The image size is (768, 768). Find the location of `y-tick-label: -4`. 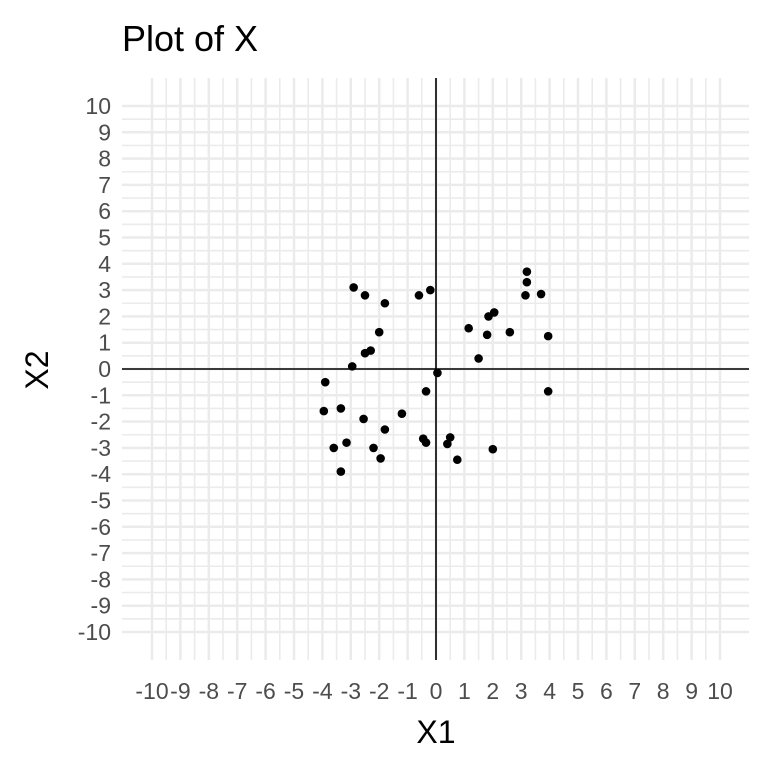

y-tick-label: -4 is located at coordinates (101, 474).